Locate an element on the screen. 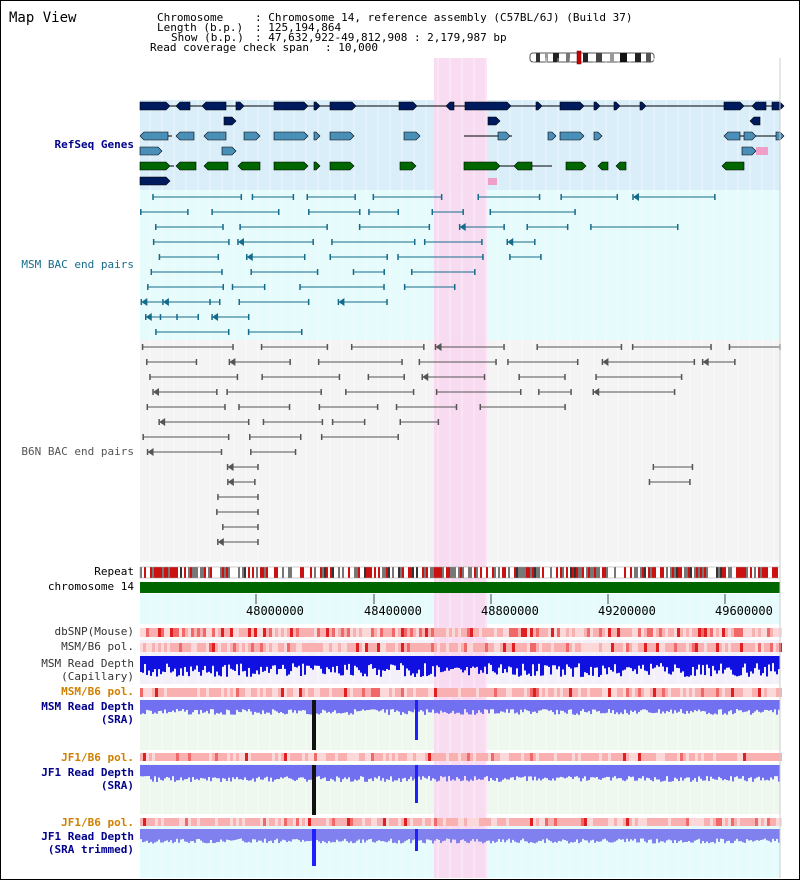  track-label-jf1-b6-pol-1: JF1/B6 pol. is located at coordinates (97, 757).